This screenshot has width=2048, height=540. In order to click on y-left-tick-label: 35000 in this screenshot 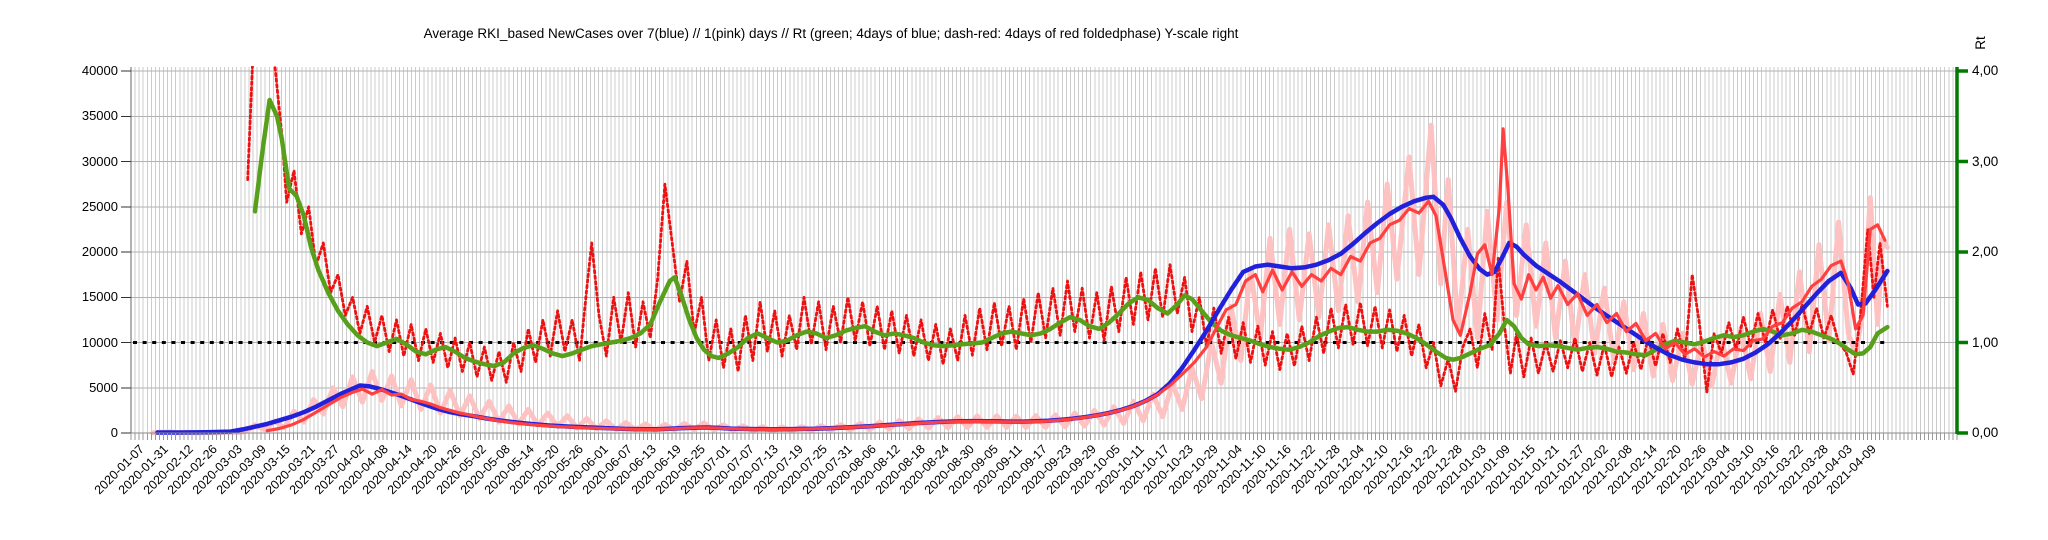, I will do `click(99, 116)`.